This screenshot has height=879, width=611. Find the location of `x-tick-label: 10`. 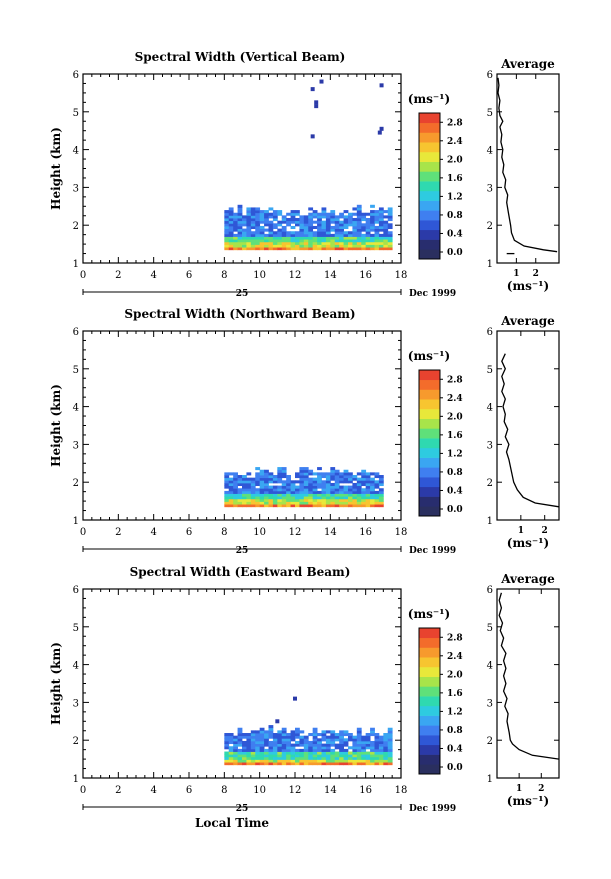

x-tick-label: 10 is located at coordinates (259, 532).